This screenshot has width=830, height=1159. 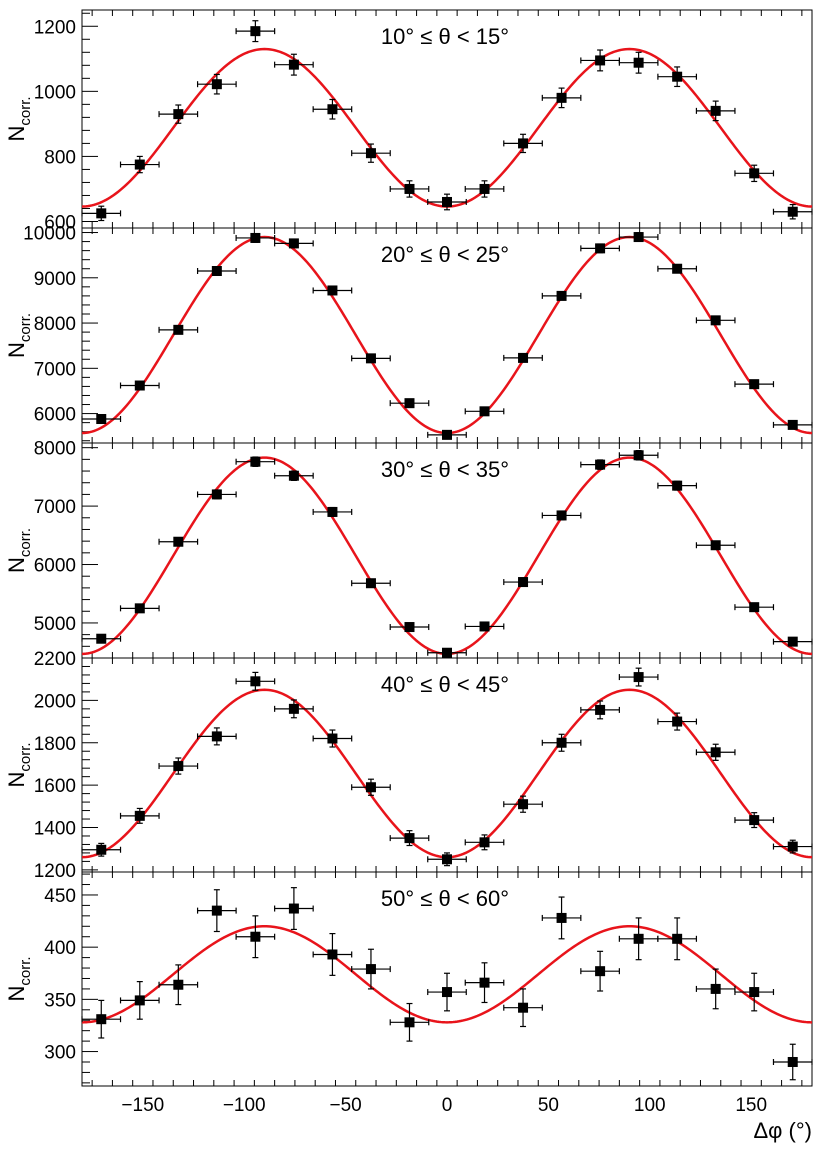 I want to click on x-axis: −150 −100 −50 0 50 100 150, so click(x=444, y=1105).